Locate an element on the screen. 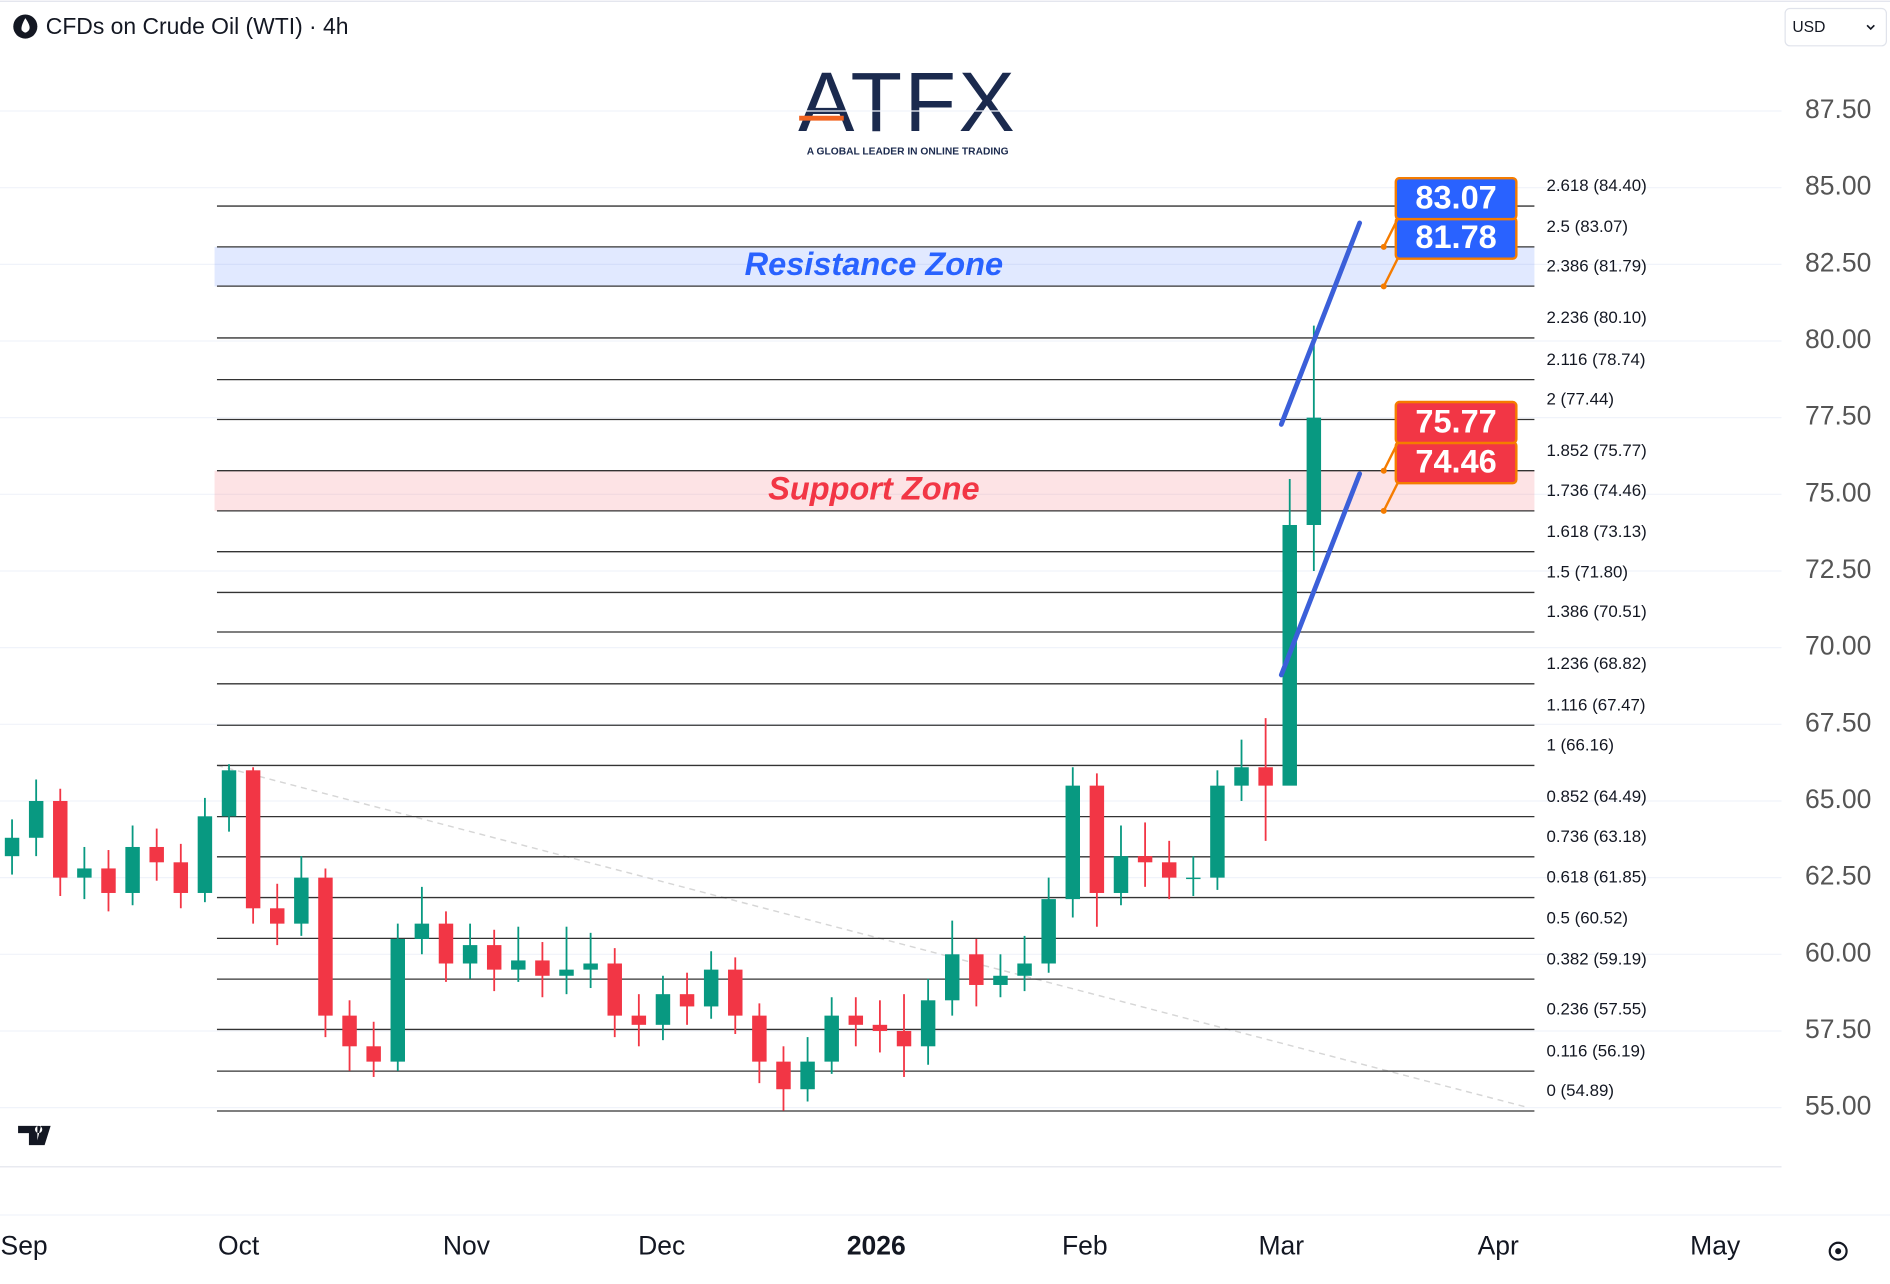 The width and height of the screenshot is (1890, 1284). x-tick-label: 2026 is located at coordinates (876, 1246).